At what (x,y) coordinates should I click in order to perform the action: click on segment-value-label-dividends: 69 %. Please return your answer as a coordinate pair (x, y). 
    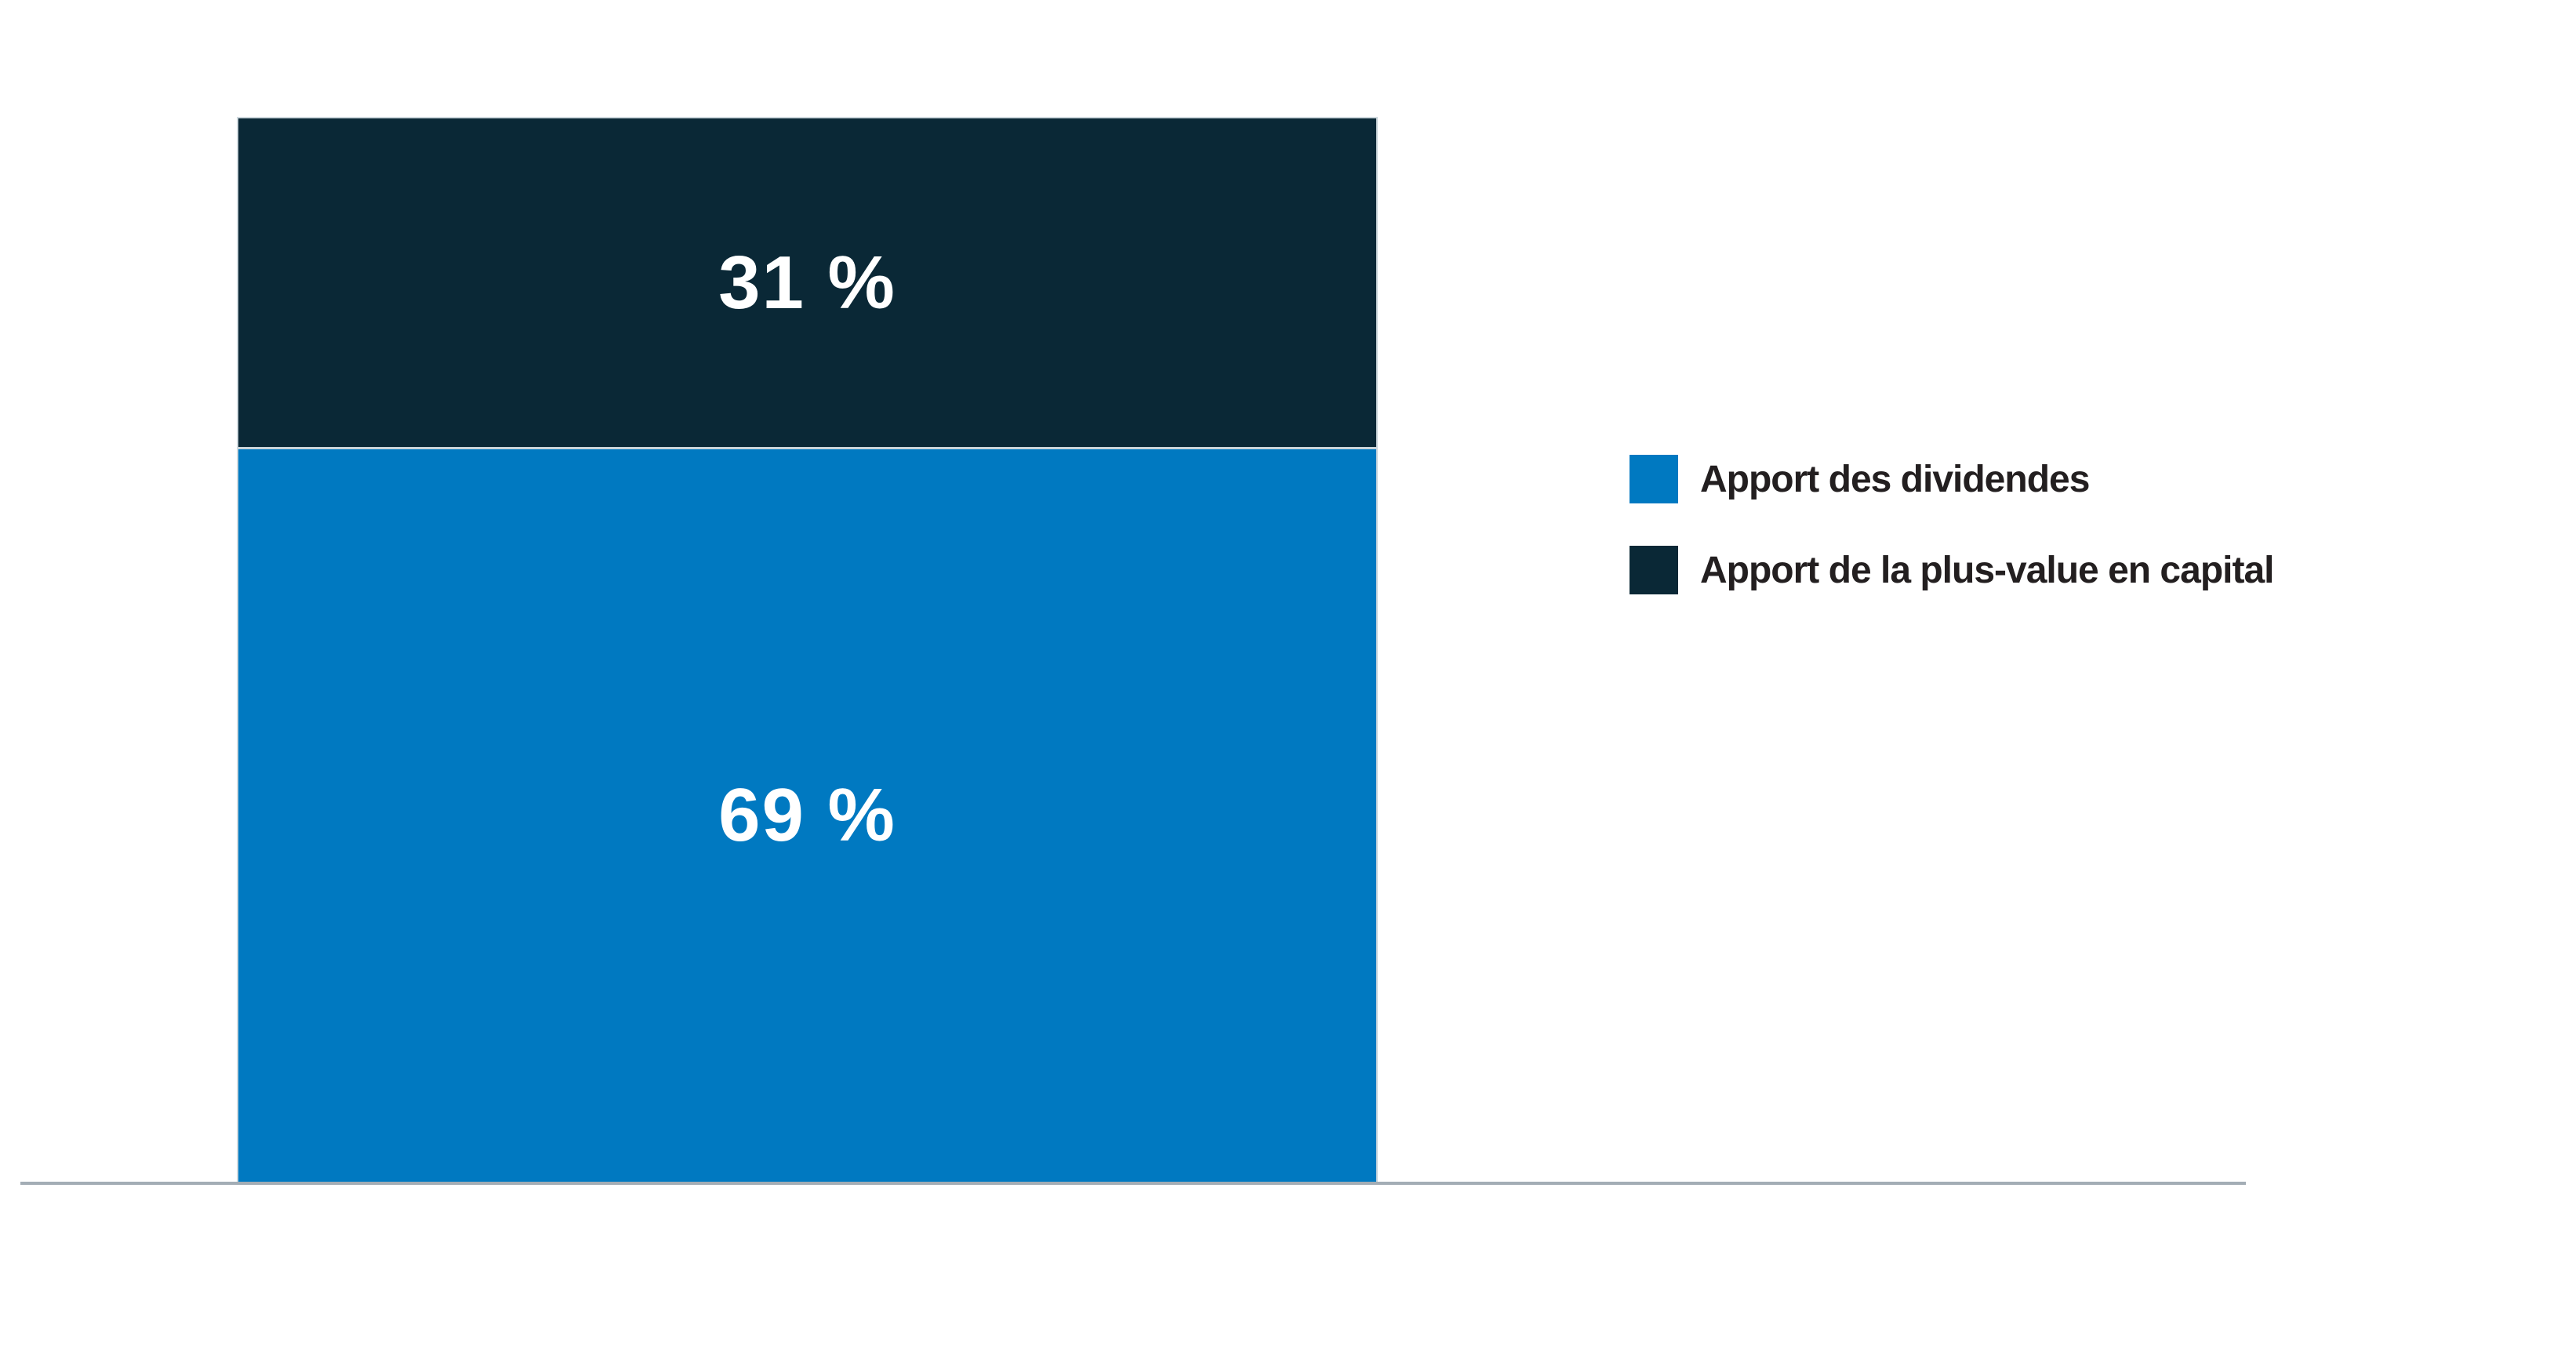
    Looking at the image, I should click on (807, 816).